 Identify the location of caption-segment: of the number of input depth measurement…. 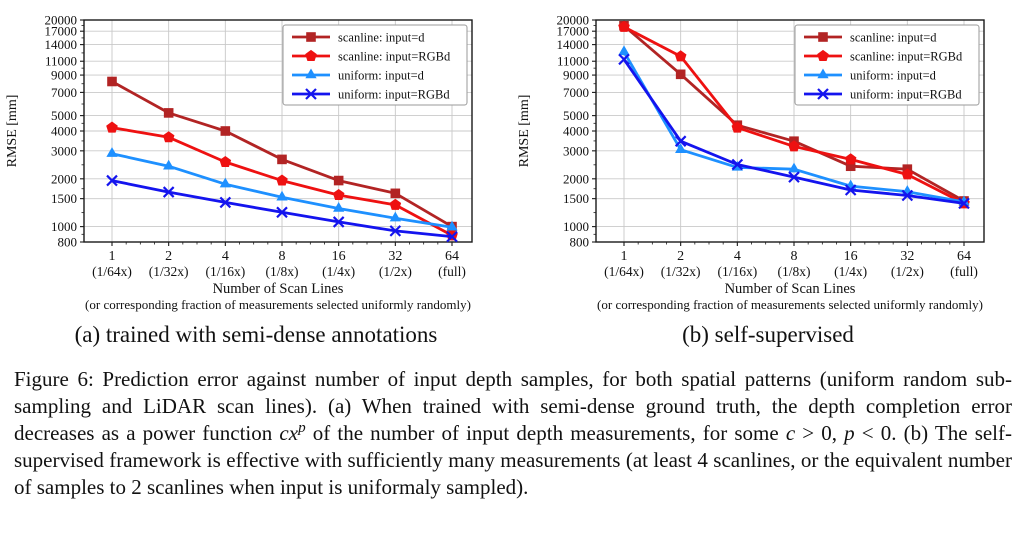
(545, 433).